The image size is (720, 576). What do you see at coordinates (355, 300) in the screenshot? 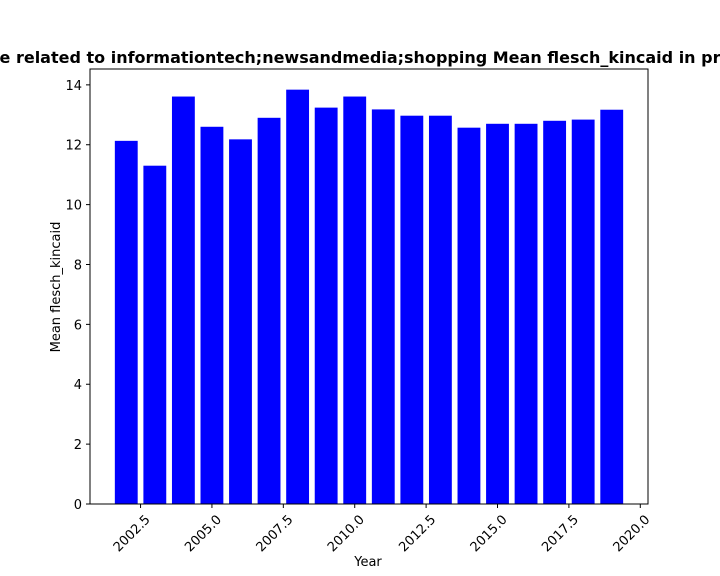
I see `bar-2010` at bounding box center [355, 300].